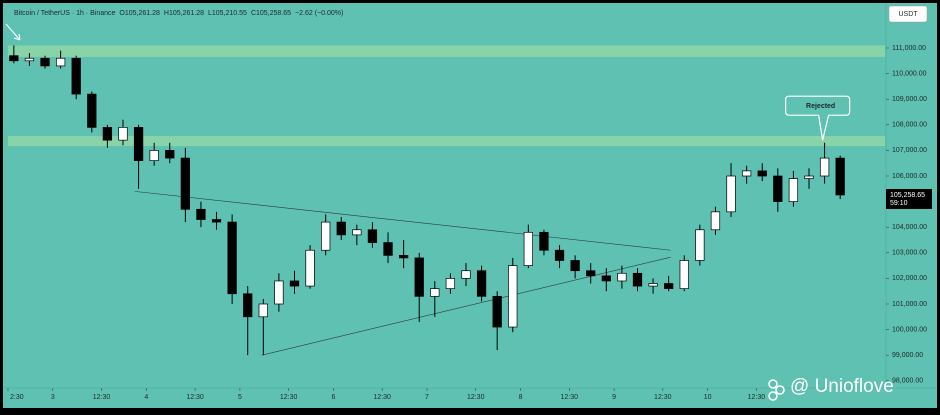  Describe the element at coordinates (842, 386) in the screenshot. I see `watermark: @ Unioflove` at that location.